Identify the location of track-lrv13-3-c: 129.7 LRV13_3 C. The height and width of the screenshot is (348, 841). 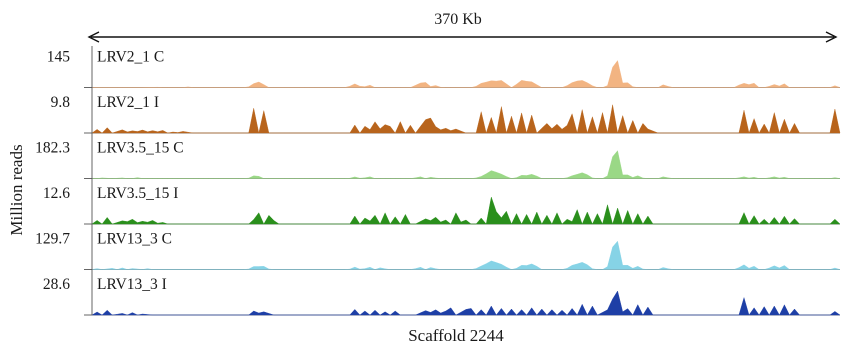
(438, 250).